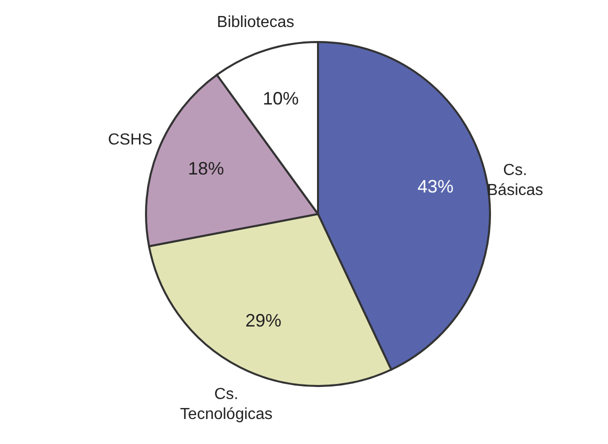 Image resolution: width=608 pixels, height=444 pixels. Describe the element at coordinates (263, 320) in the screenshot. I see `data-label: 29%` at that location.